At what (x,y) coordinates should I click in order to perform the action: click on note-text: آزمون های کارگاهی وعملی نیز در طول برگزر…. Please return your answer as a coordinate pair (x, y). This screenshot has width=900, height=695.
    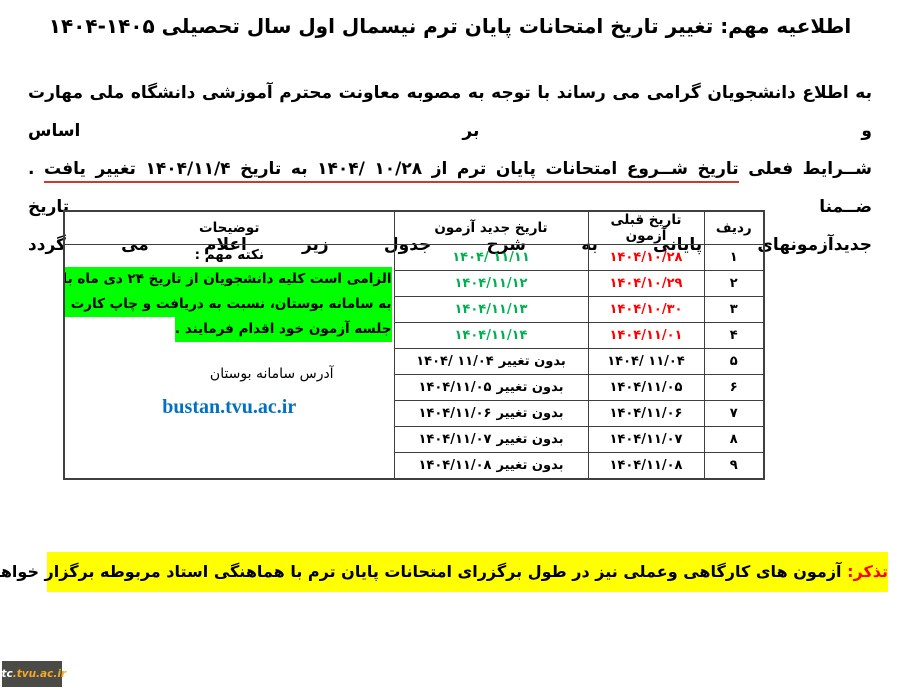
    Looking at the image, I should click on (424, 571).